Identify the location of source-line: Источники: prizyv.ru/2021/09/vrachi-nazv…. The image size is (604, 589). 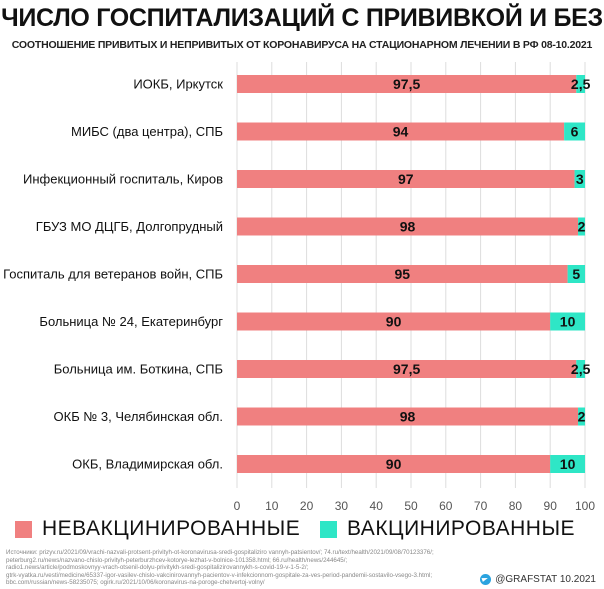
(220, 552).